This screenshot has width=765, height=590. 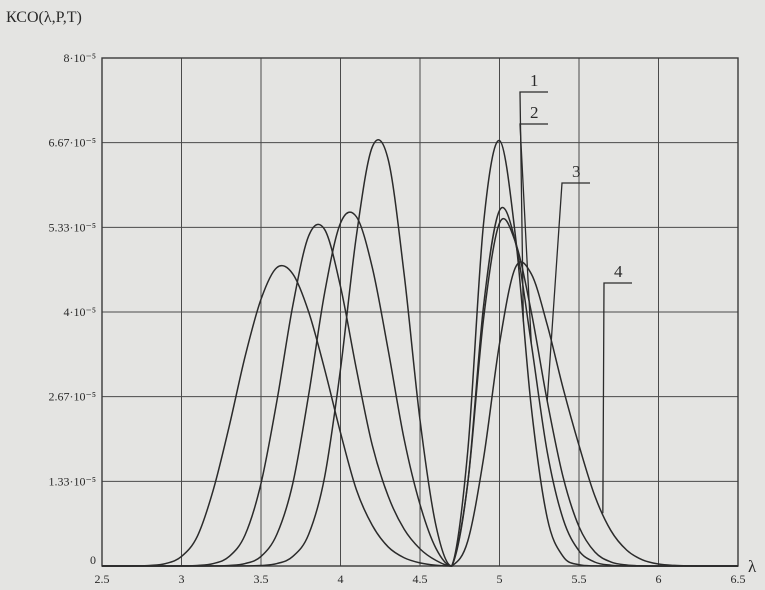 What do you see at coordinates (182, 579) in the screenshot?
I see `x-tick-label: 3` at bounding box center [182, 579].